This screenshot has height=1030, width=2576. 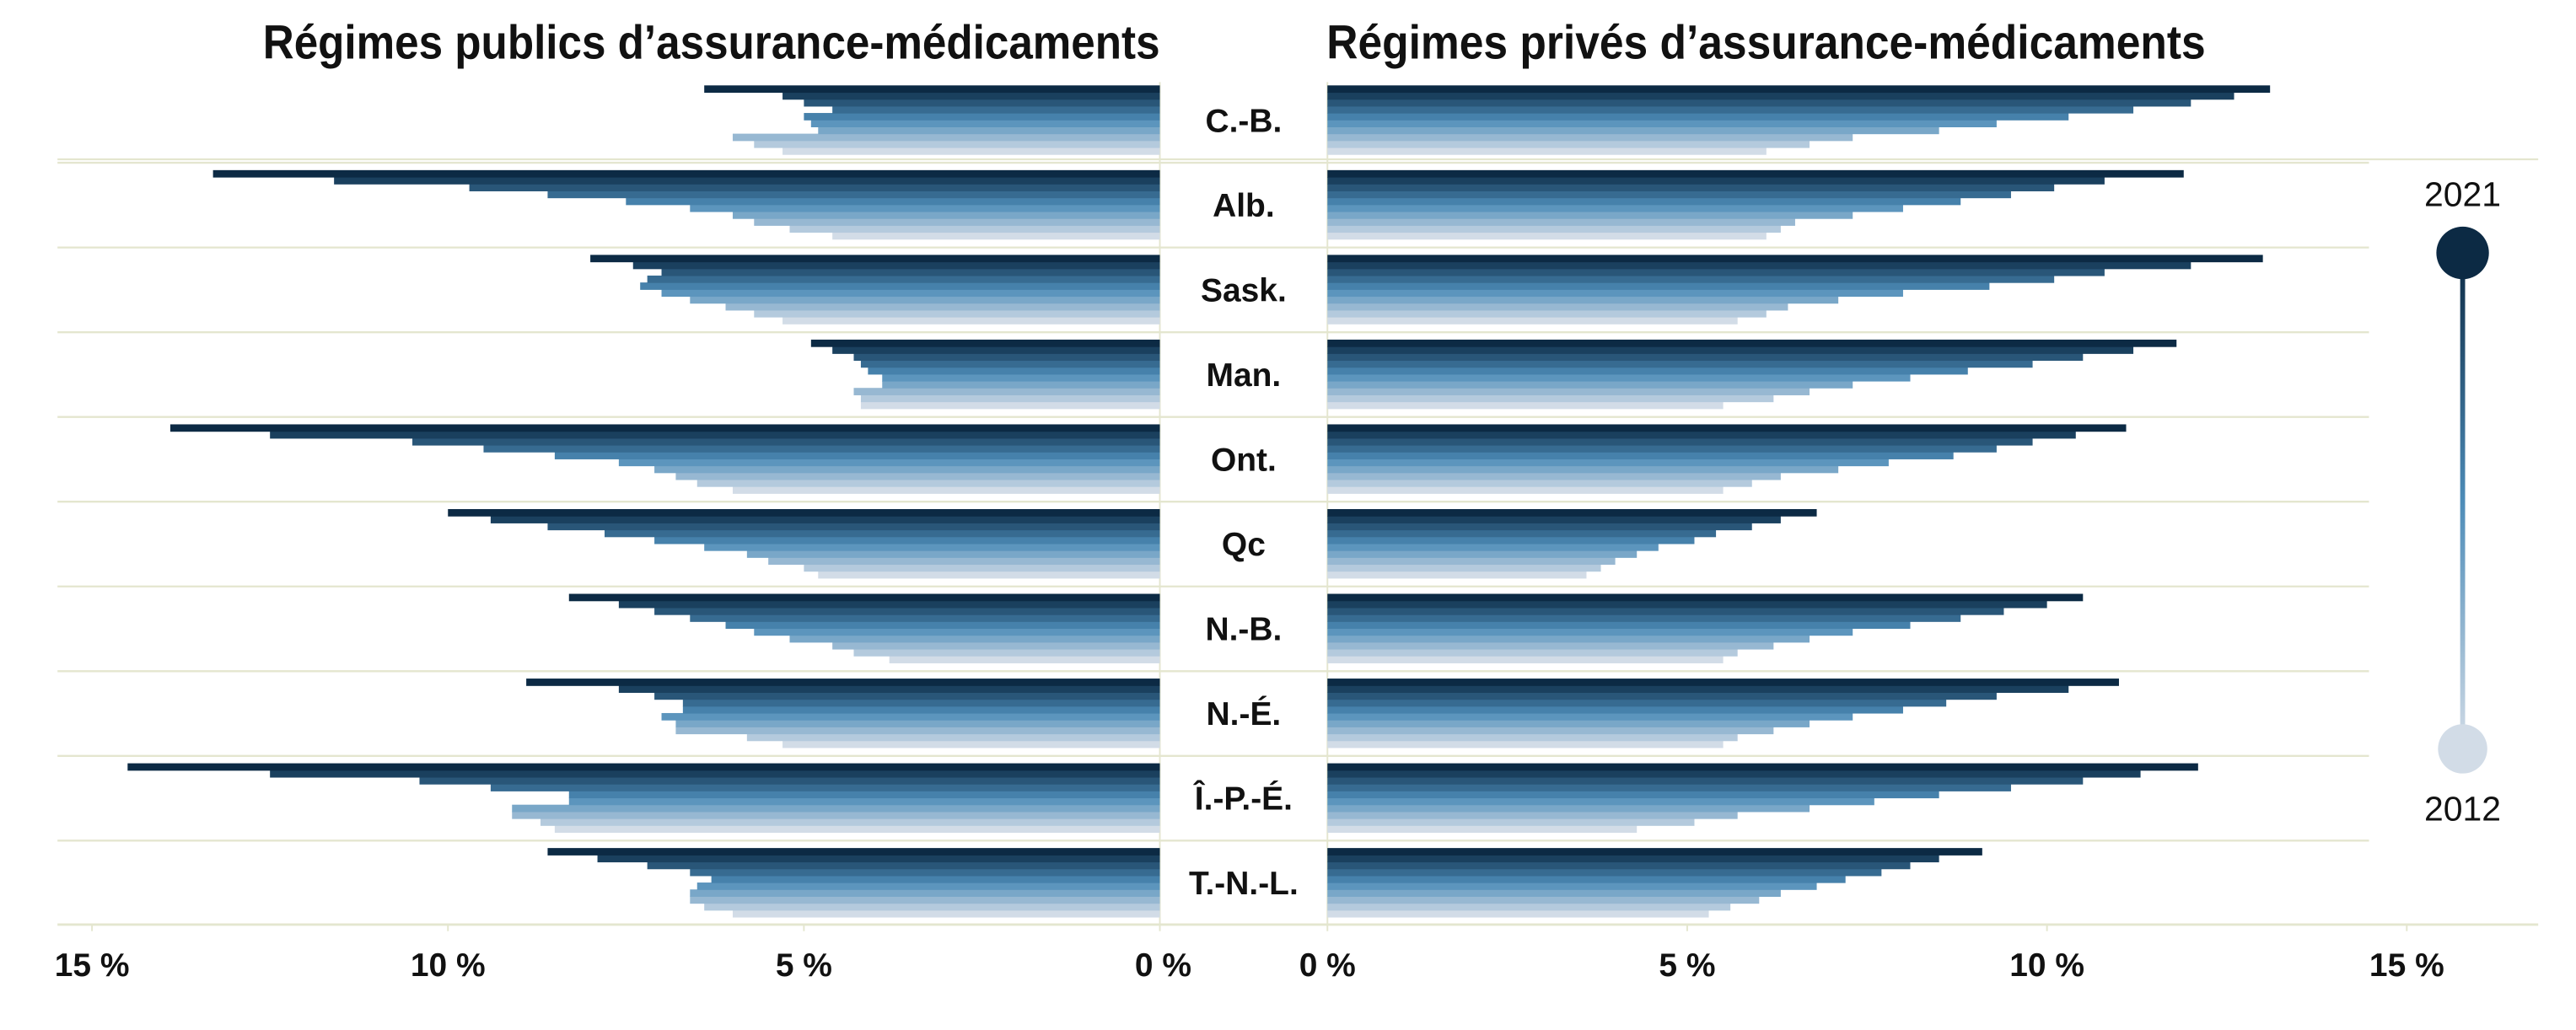 What do you see at coordinates (711, 42) in the screenshot?
I see `left-title: Régimes publics d’assurance-médicaments` at bounding box center [711, 42].